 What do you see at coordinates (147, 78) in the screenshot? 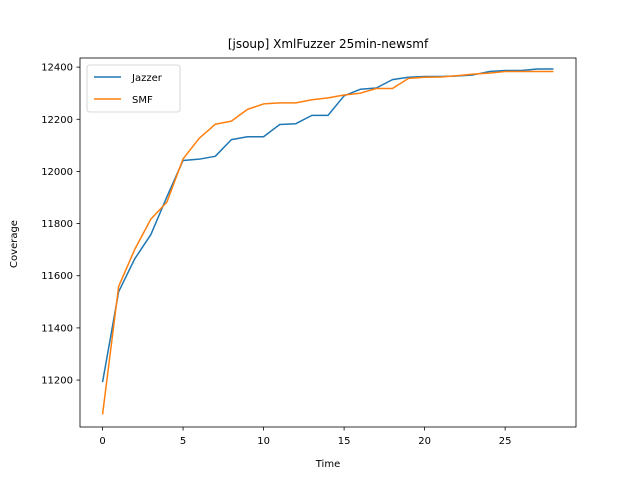
I see `legend-label-jazzer: Jazzer` at bounding box center [147, 78].